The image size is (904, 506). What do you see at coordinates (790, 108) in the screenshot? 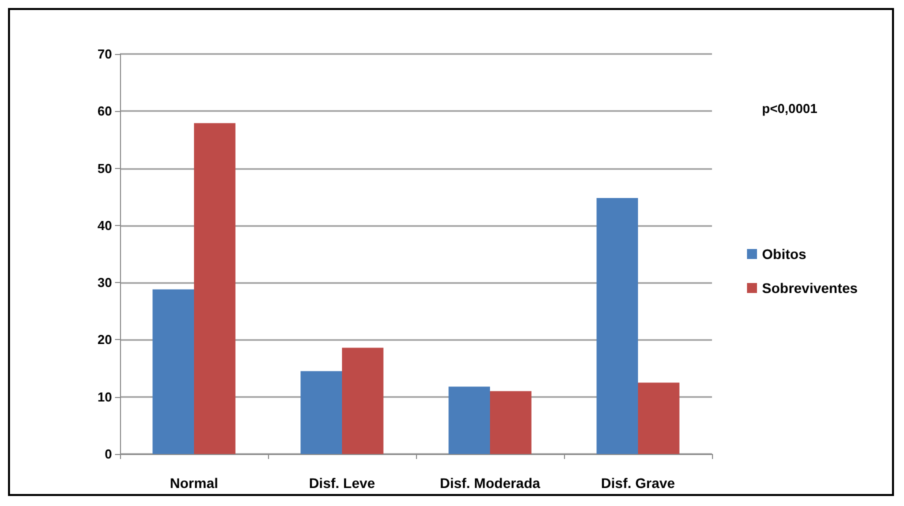
I see `text: p<0,0001` at bounding box center [790, 108].